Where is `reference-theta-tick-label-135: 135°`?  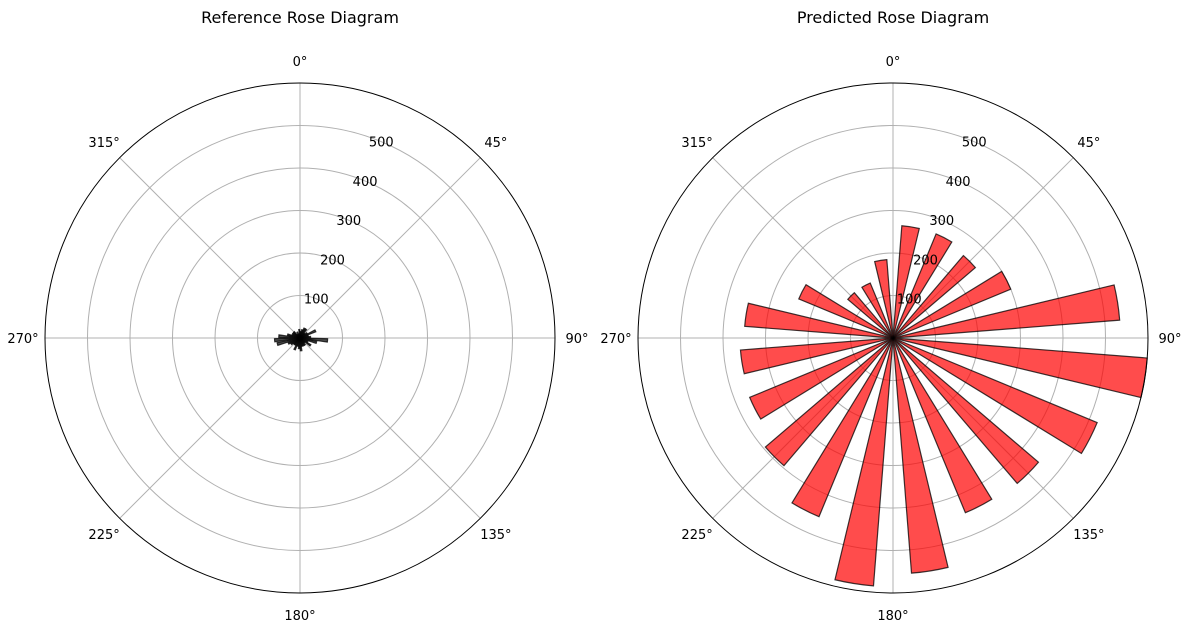
reference-theta-tick-label-135: 135° is located at coordinates (495, 535).